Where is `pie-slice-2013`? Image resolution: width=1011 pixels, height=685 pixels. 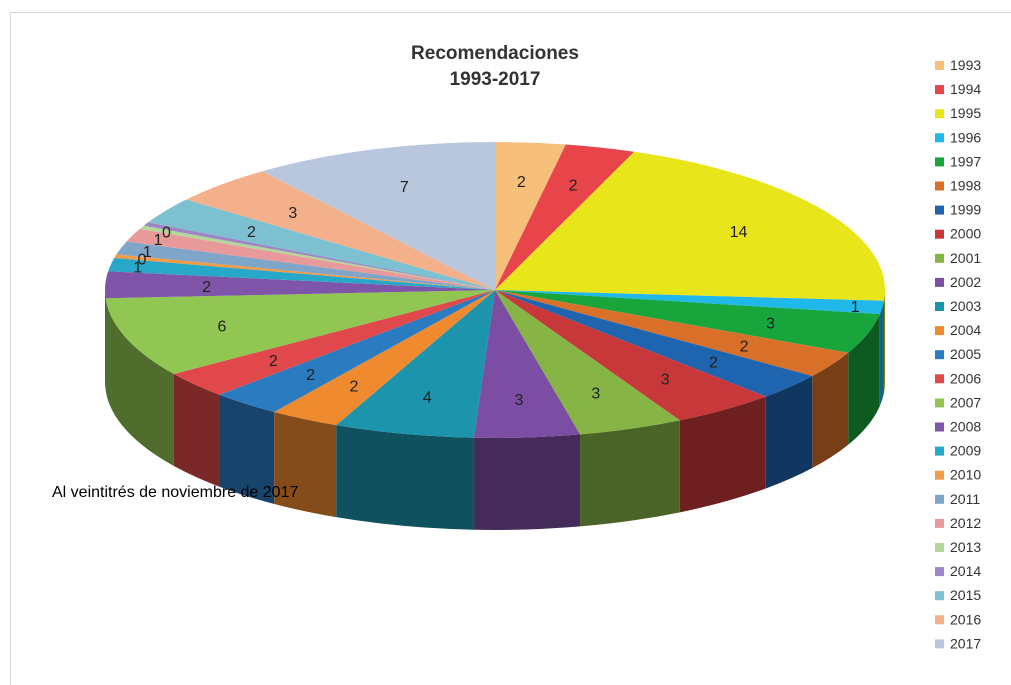 pie-slice-2013 is located at coordinates (317, 257).